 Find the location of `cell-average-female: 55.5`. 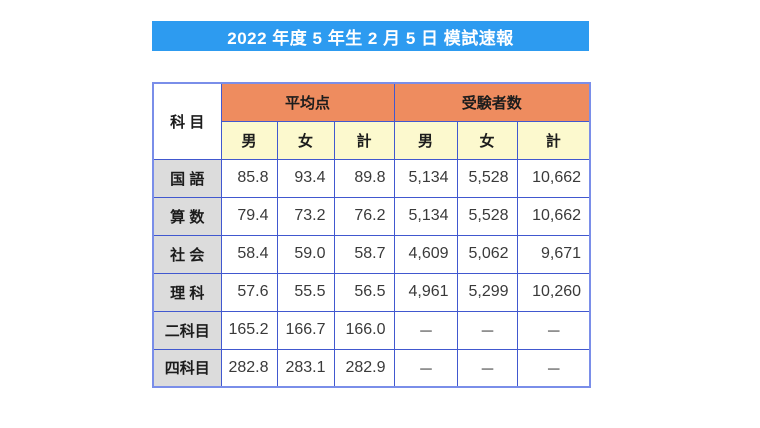

cell-average-female: 55.5 is located at coordinates (305, 292).